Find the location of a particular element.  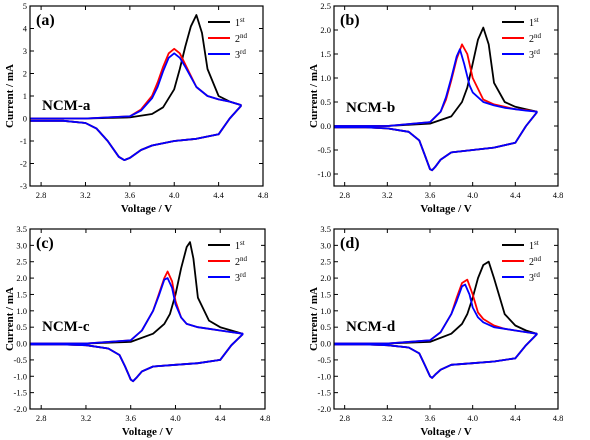

legend-suffix: st is located at coordinates (242, 20).